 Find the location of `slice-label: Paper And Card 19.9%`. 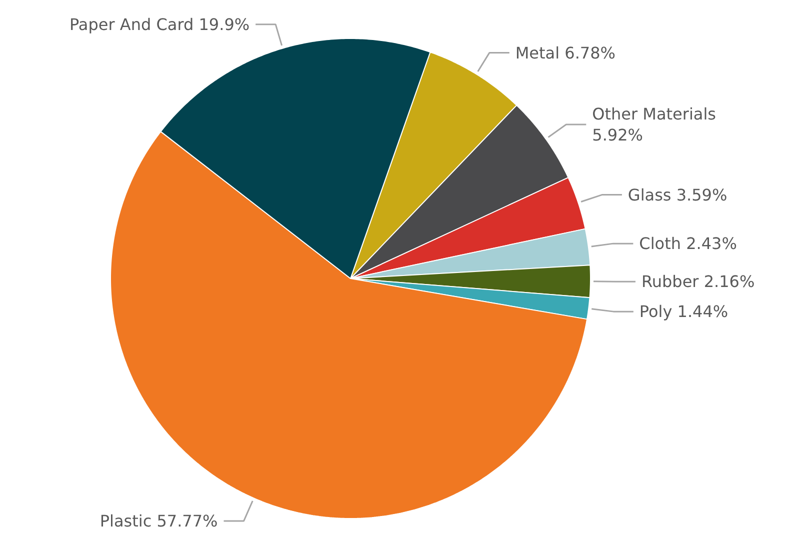

slice-label: Paper And Card 19.9% is located at coordinates (160, 24).